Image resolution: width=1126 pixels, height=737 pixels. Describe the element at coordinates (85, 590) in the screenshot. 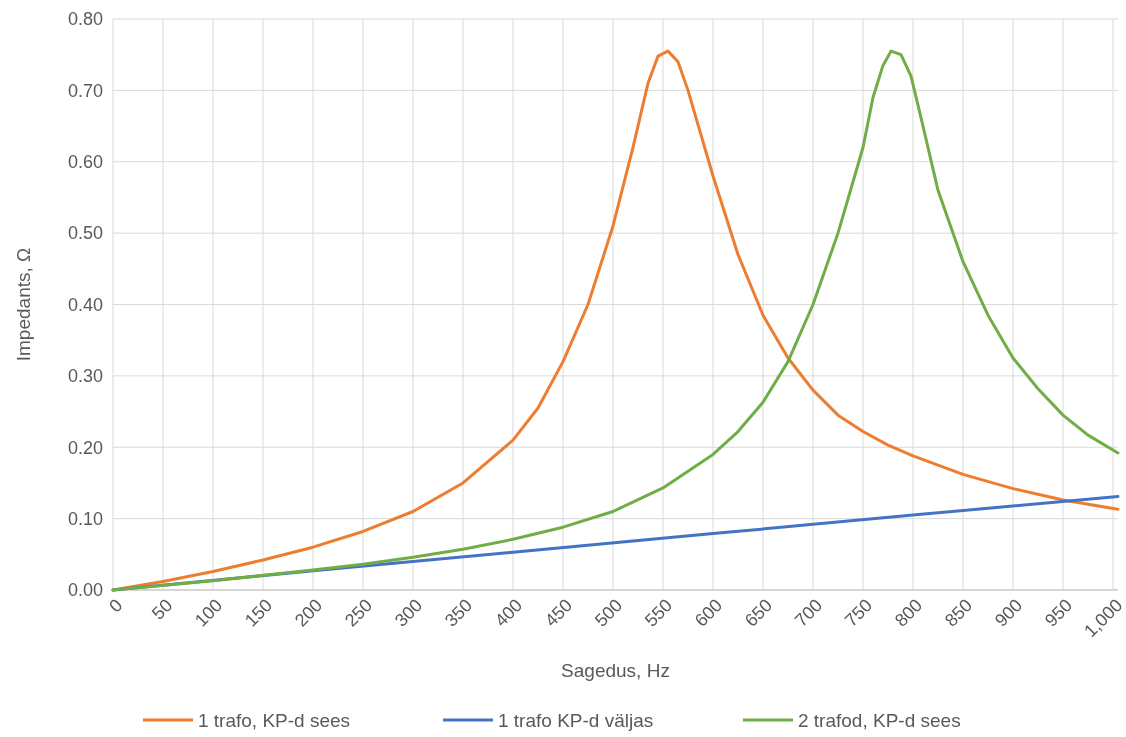

I see `y-tick-label: 0.00` at that location.